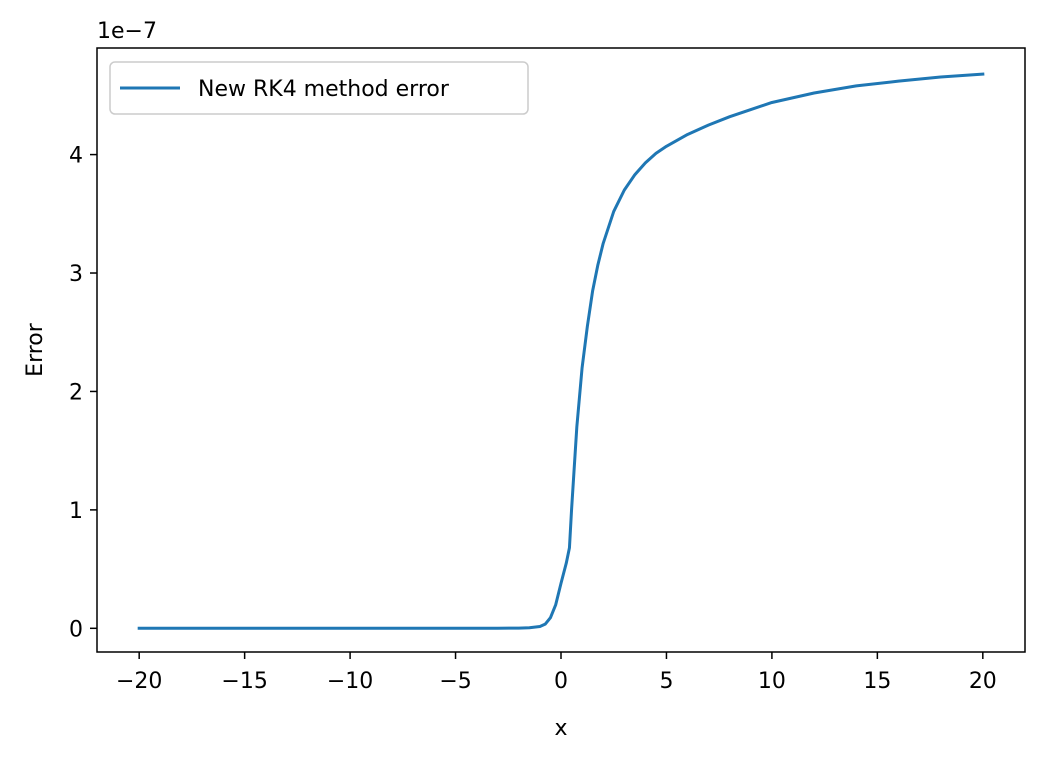 Image resolution: width=1046 pixels, height=760 pixels. I want to click on y-tick-label: 2, so click(76, 392).